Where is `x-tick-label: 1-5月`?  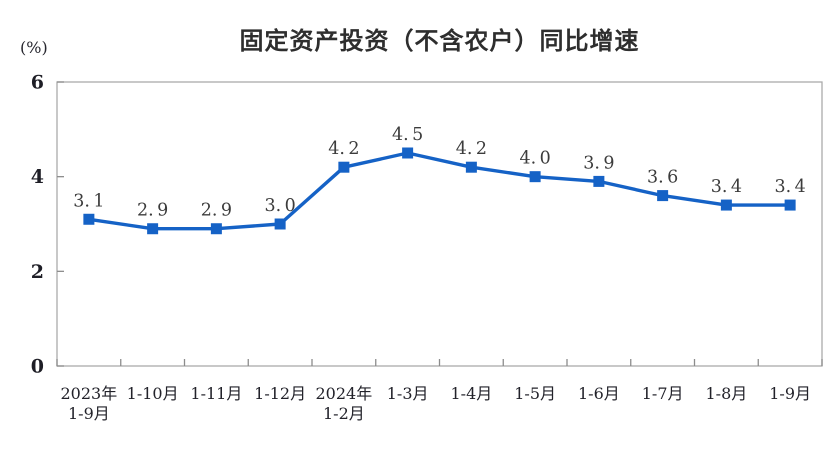
x-tick-label: 1-5月 is located at coordinates (535, 393).